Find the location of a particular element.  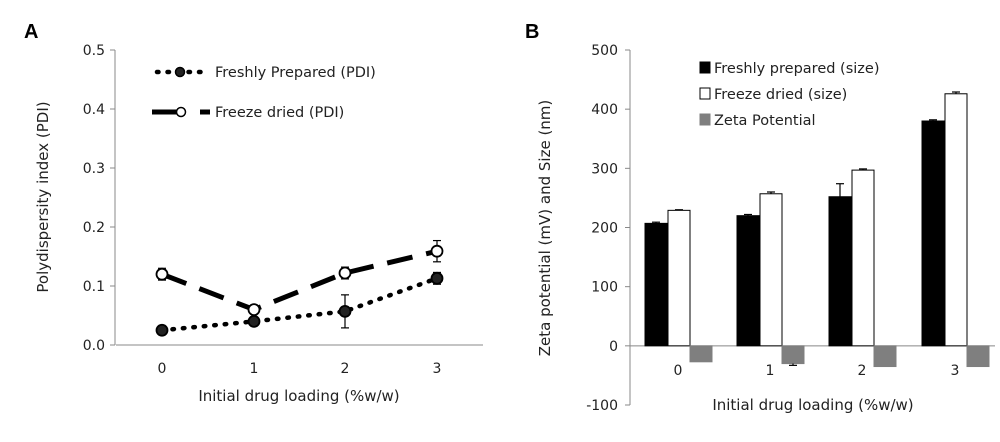

legend-label: Freeze dried (PDI) is located at coordinates (279, 113).